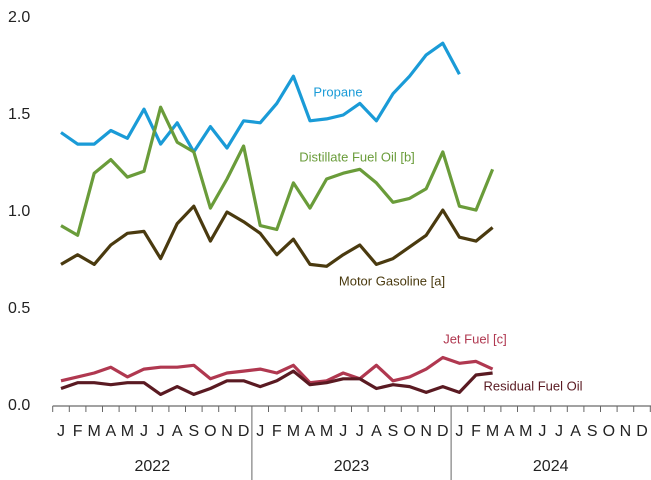  Describe the element at coordinates (19, 17) in the screenshot. I see `y-tick-label: 2.0` at that location.